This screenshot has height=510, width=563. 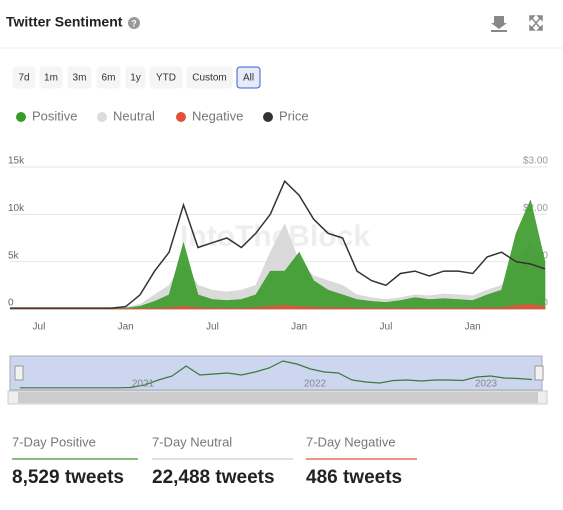 What do you see at coordinates (217, 115) in the screenshot?
I see `legend-label: Negative` at bounding box center [217, 115].